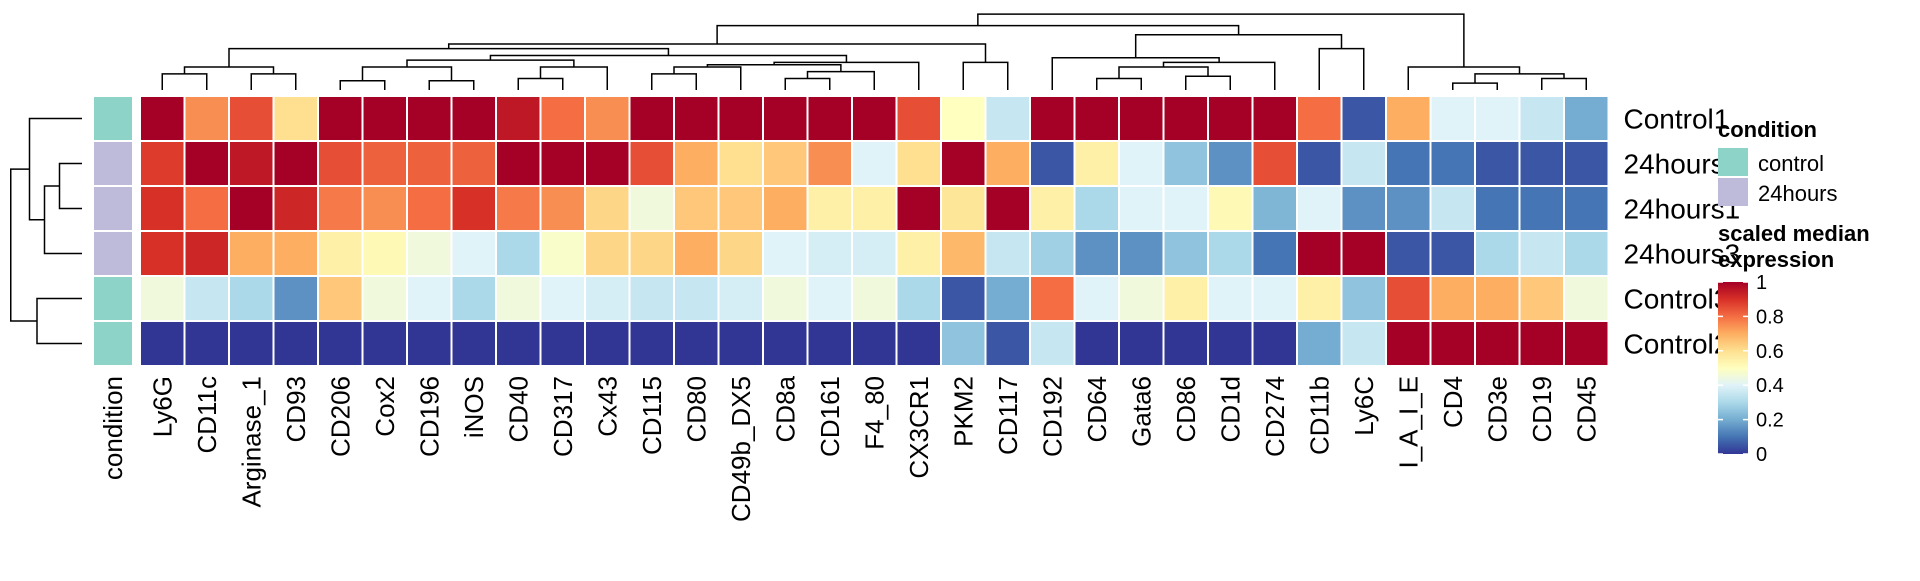  Describe the element at coordinates (1733, 192) in the screenshot. I see `legend-swatch-24hours` at that location.